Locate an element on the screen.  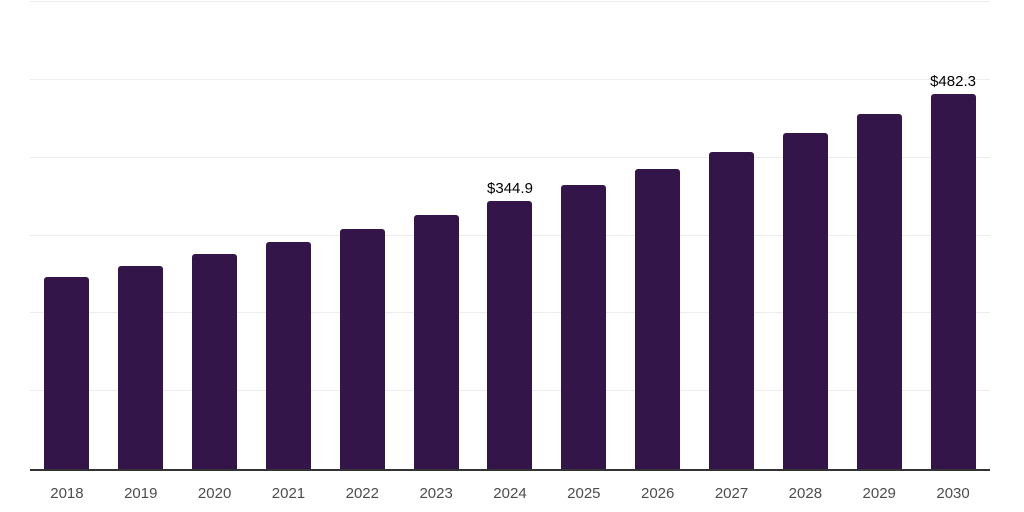
x-tick-label: 2026 is located at coordinates (657, 493).